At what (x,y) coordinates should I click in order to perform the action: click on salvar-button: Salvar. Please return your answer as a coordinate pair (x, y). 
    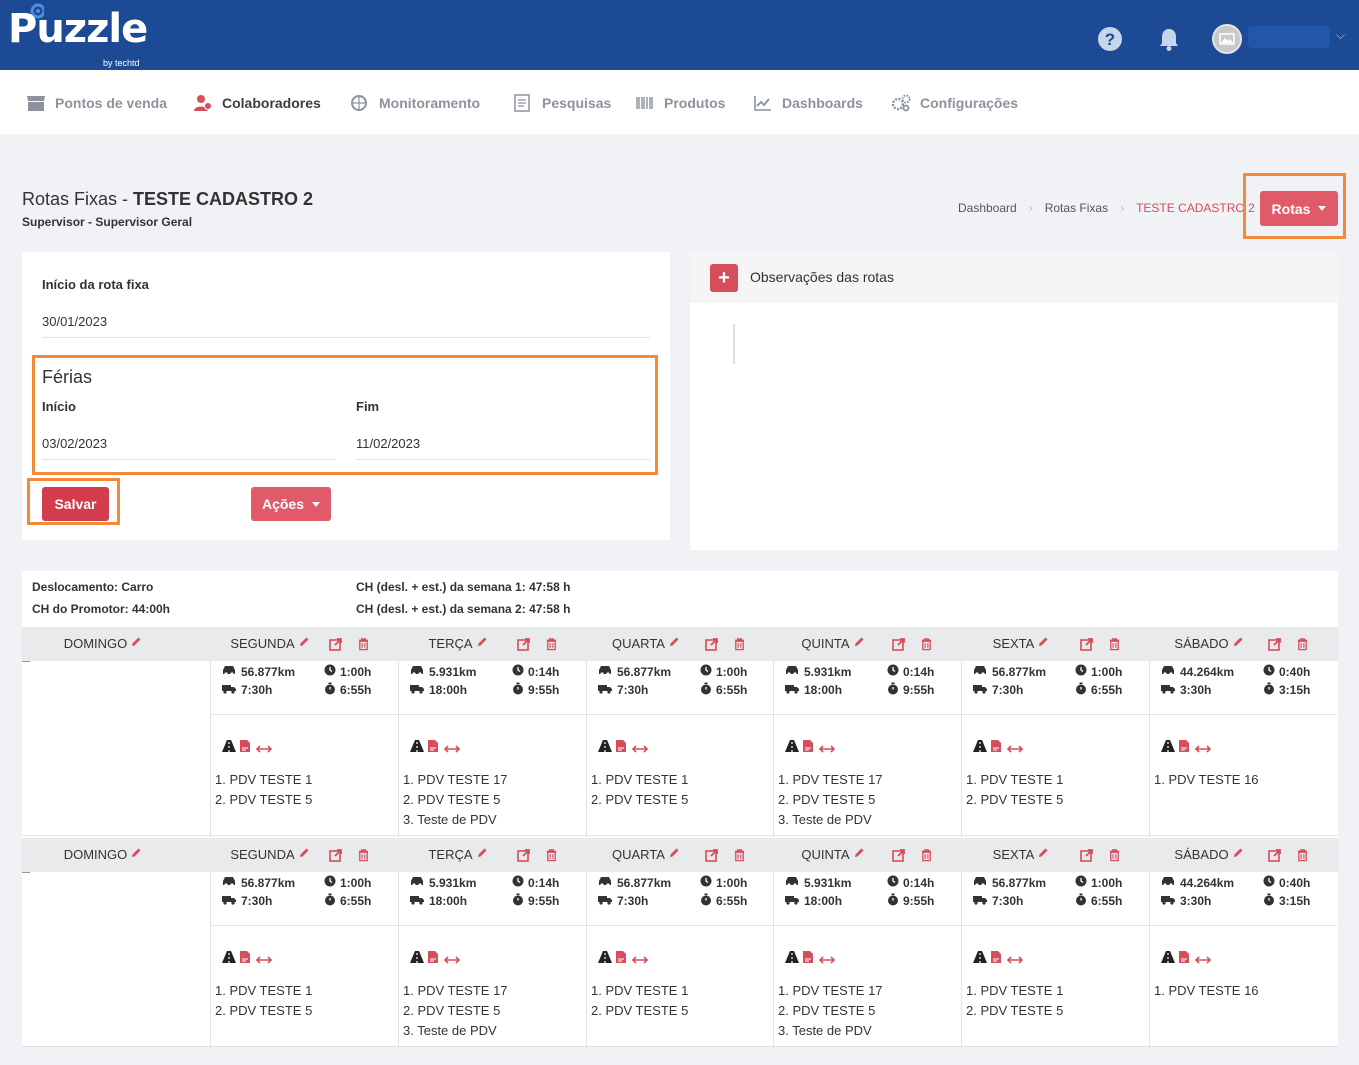
    Looking at the image, I should click on (75, 504).